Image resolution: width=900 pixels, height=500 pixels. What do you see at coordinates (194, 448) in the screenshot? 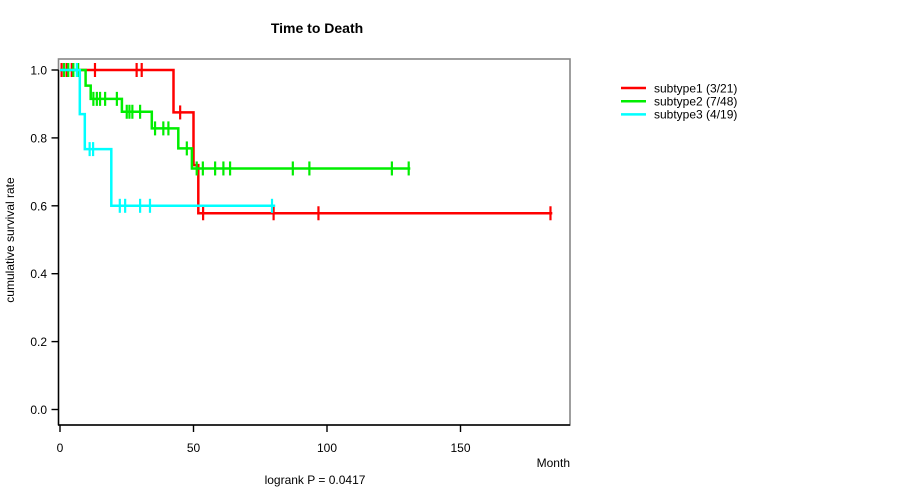
I see `x-tick-label: 50` at bounding box center [194, 448].